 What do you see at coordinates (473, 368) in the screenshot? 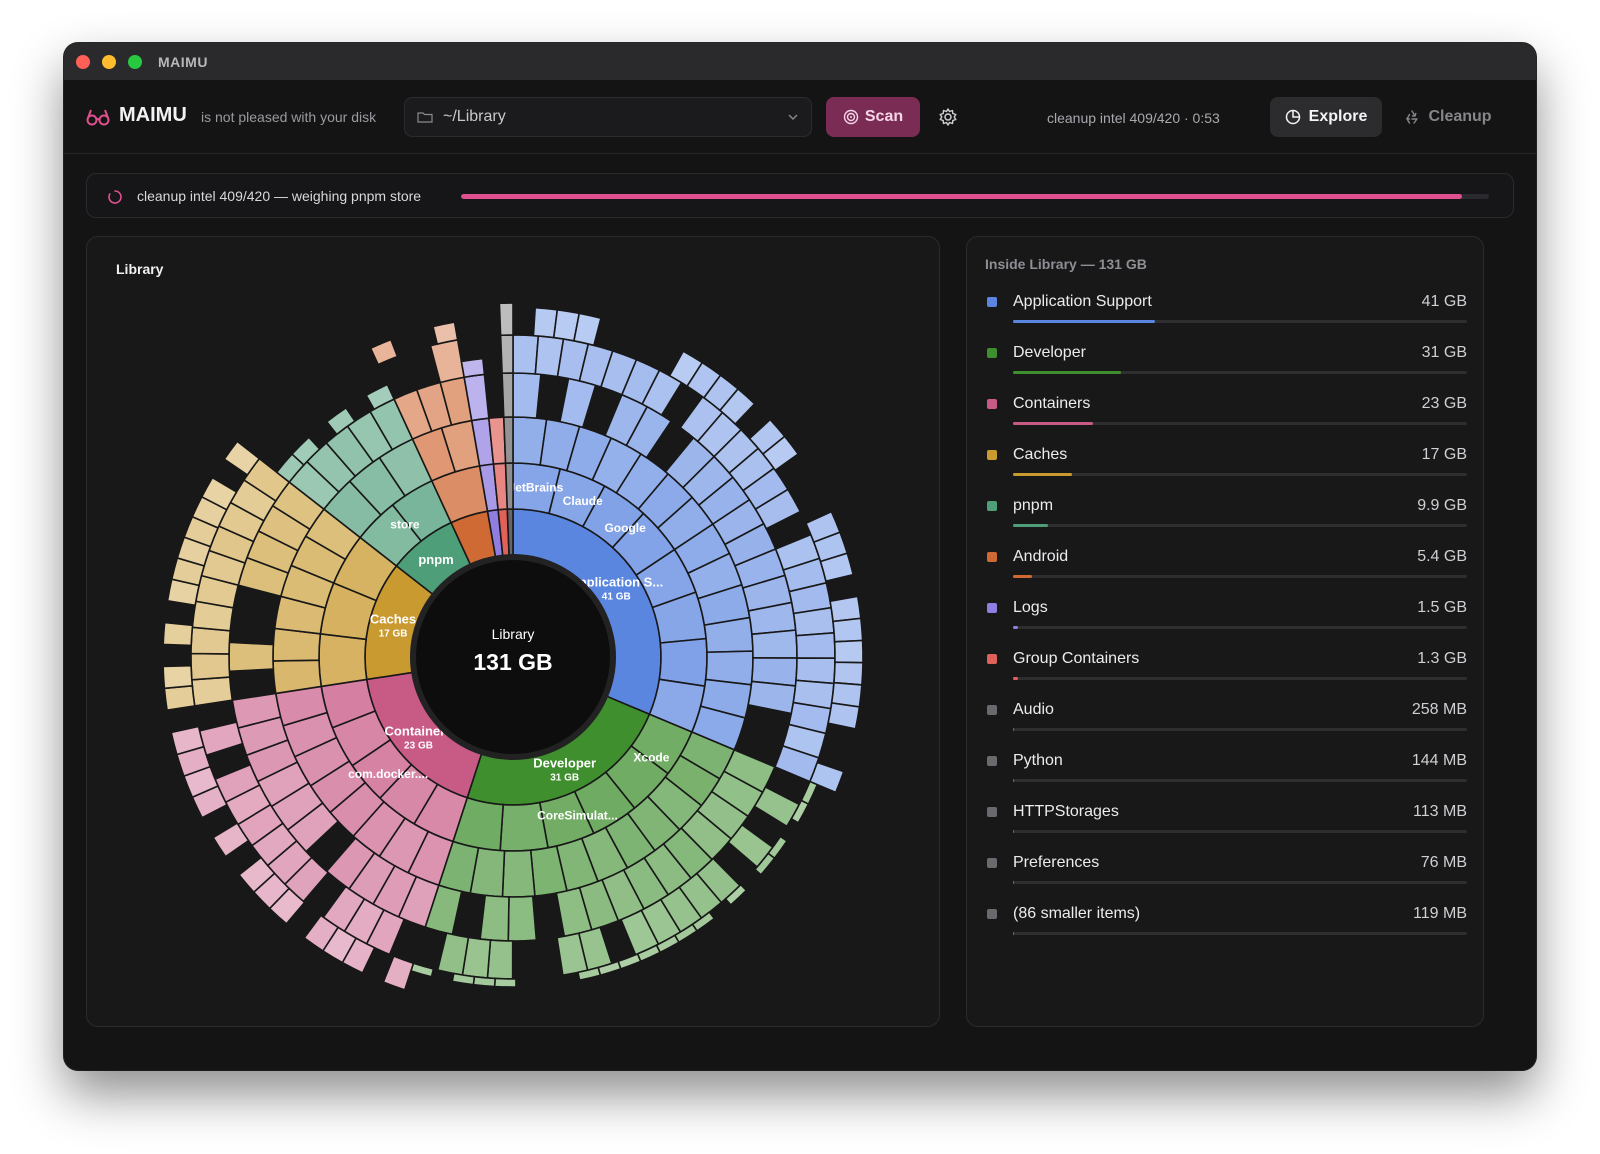
I see `sunburst-segment-logs-child` at bounding box center [473, 368].